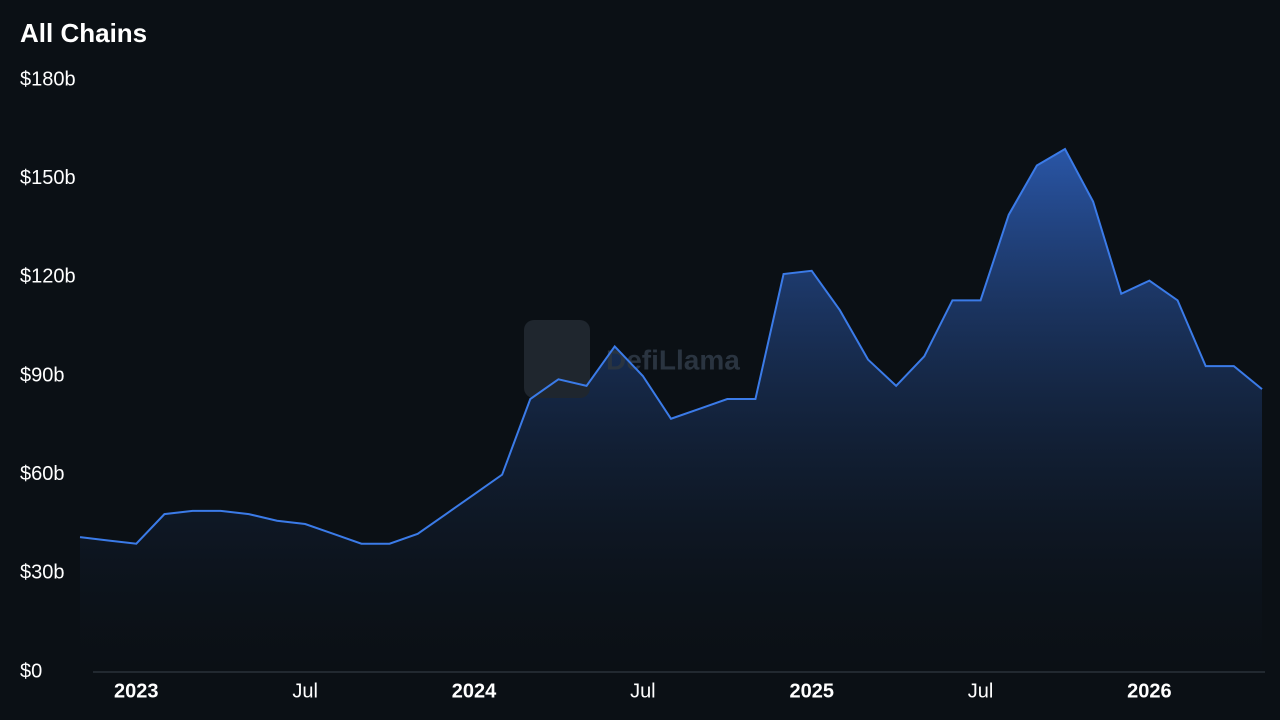  Describe the element at coordinates (48, 178) in the screenshot. I see `y-tick-label: $150b` at that location.